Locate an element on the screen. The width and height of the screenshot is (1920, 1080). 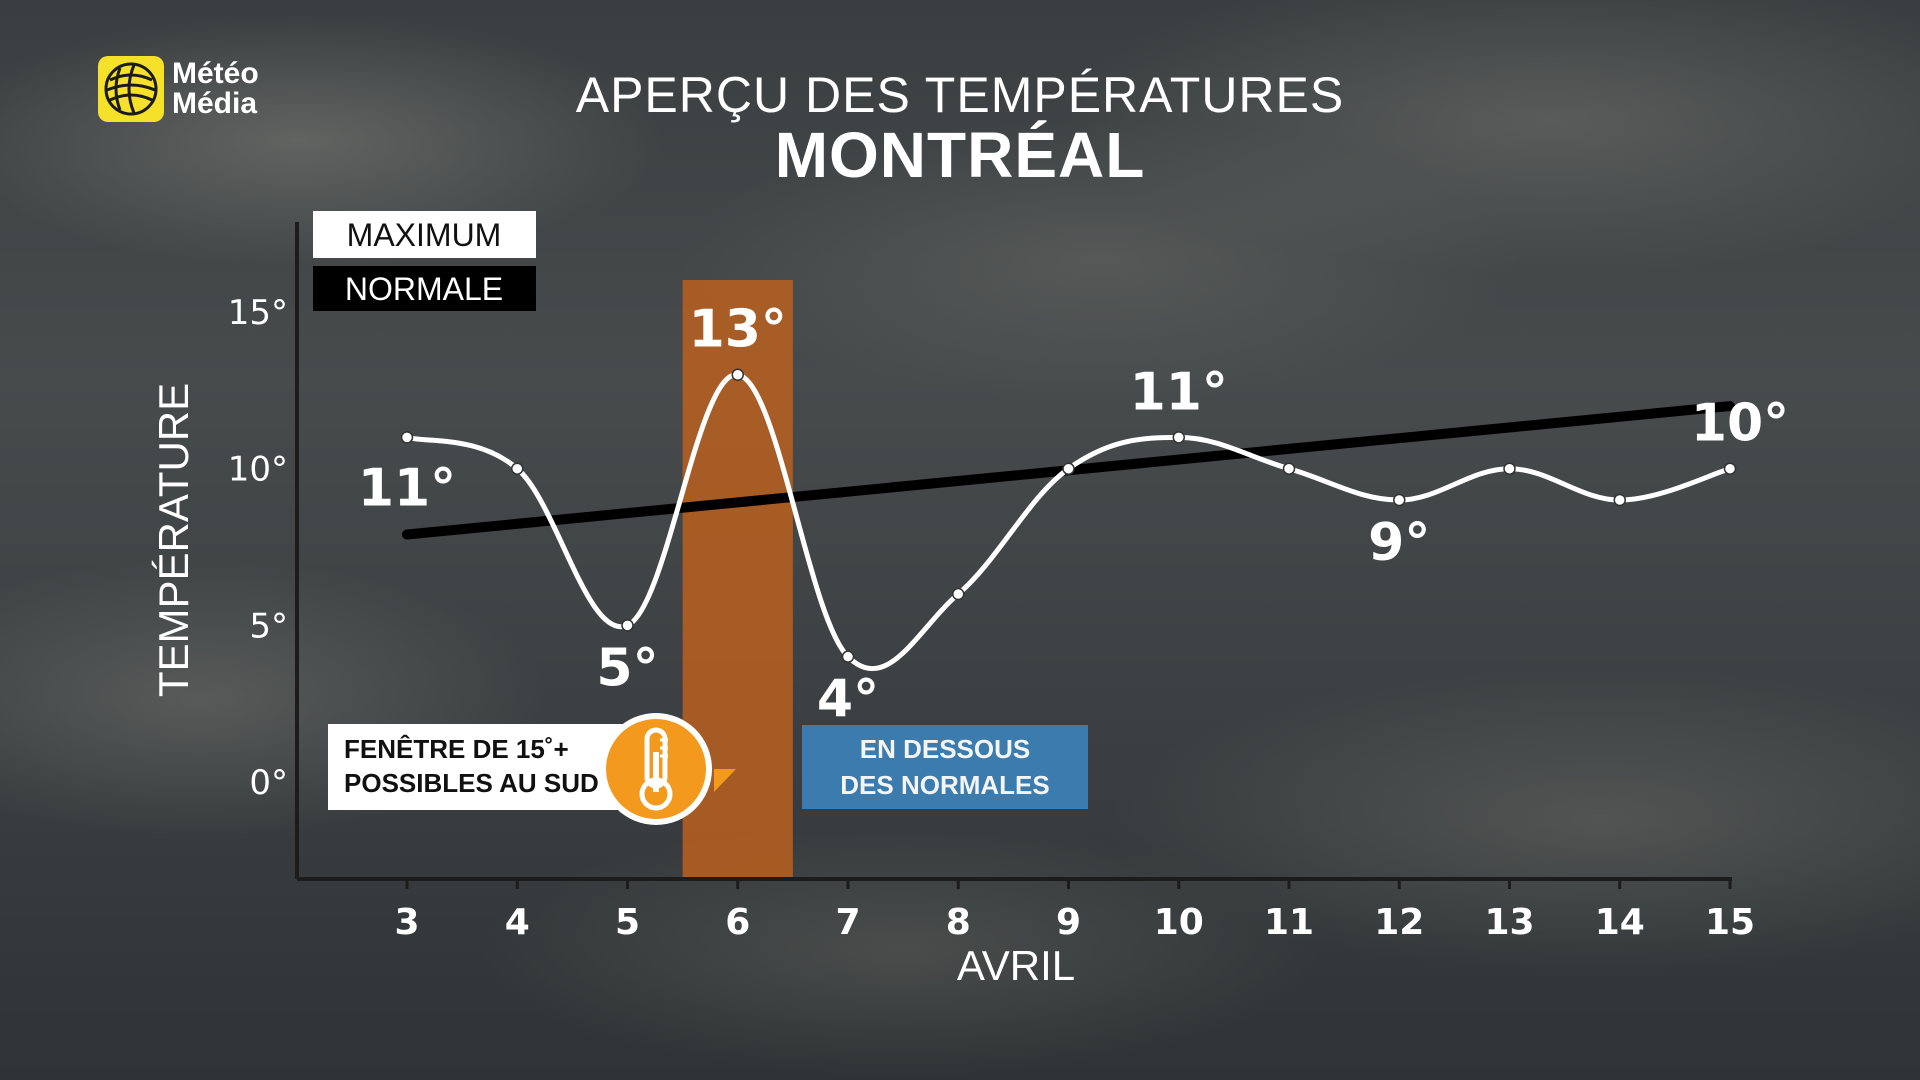
meteomedia-logo: Météo Média is located at coordinates (178, 89).